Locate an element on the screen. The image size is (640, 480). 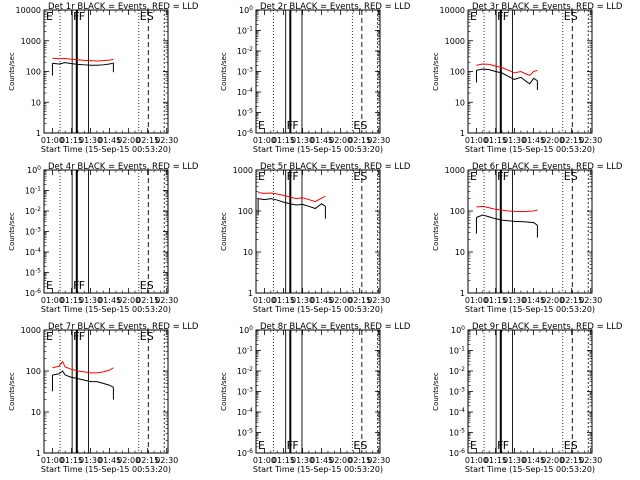
y-tick-label: 1 is located at coordinates (250, 293).